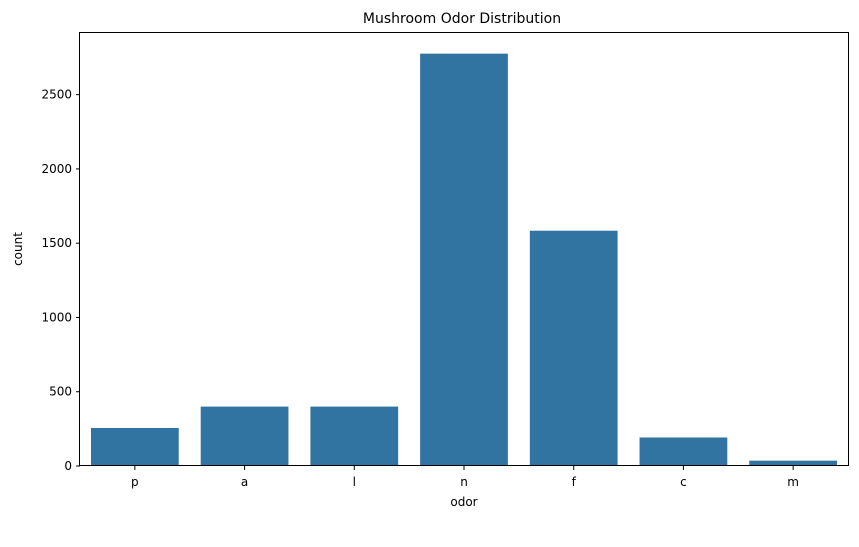 The width and height of the screenshot is (859, 547). Describe the element at coordinates (18, 249) in the screenshot. I see `y-axis-label: count` at that location.